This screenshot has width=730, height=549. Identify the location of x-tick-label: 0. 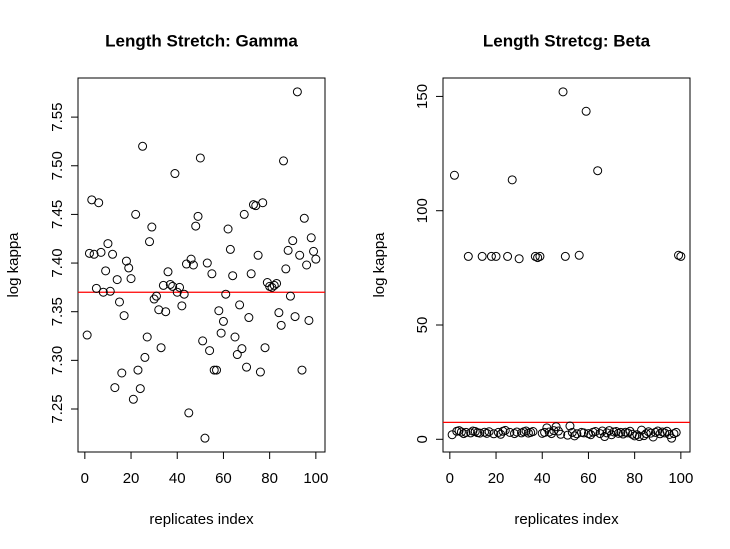
(85, 478).